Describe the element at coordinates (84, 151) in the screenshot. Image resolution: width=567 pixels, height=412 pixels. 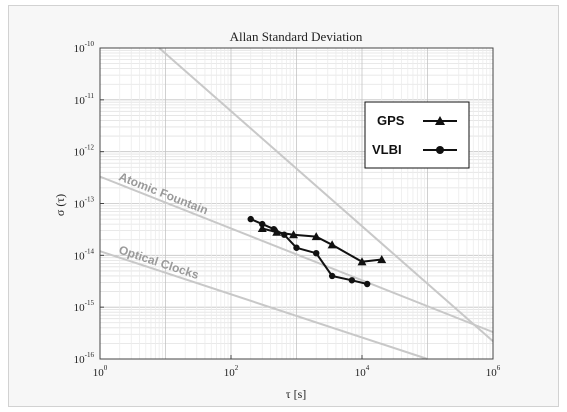
I see `y-tick-label-2: 10-12` at that location.